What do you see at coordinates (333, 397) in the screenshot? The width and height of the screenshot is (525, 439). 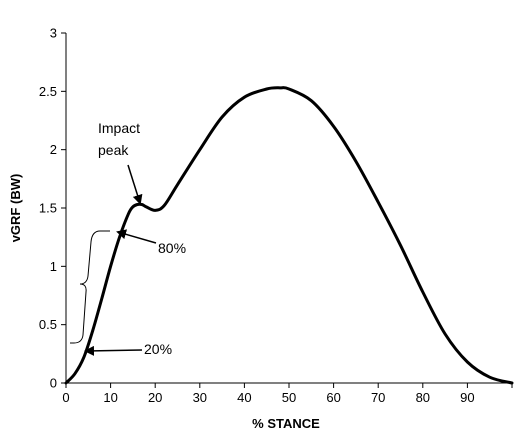 I see `x-tick-label: 60` at bounding box center [333, 397].